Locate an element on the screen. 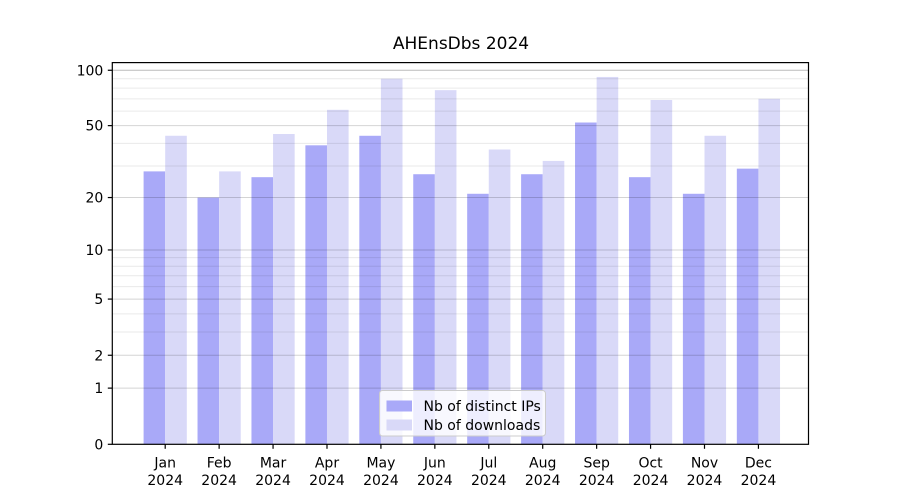 This screenshot has height=500, width=900. bar-downloads-jun is located at coordinates (445, 267).